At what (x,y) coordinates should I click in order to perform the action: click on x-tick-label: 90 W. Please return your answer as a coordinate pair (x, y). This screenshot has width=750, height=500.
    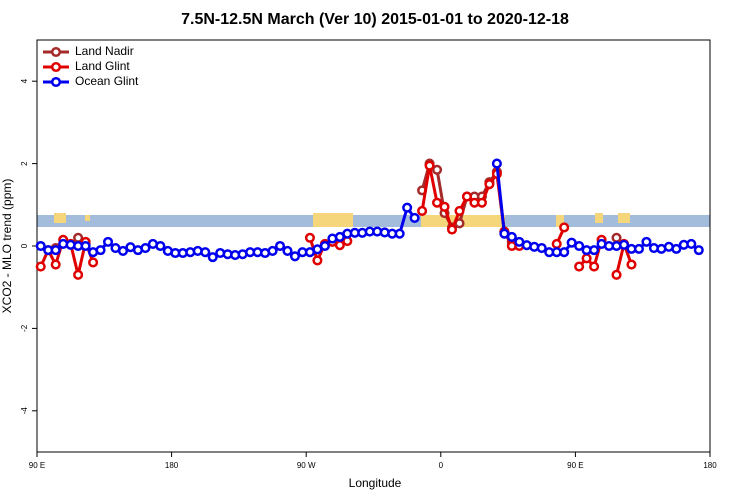
    Looking at the image, I should click on (306, 465).